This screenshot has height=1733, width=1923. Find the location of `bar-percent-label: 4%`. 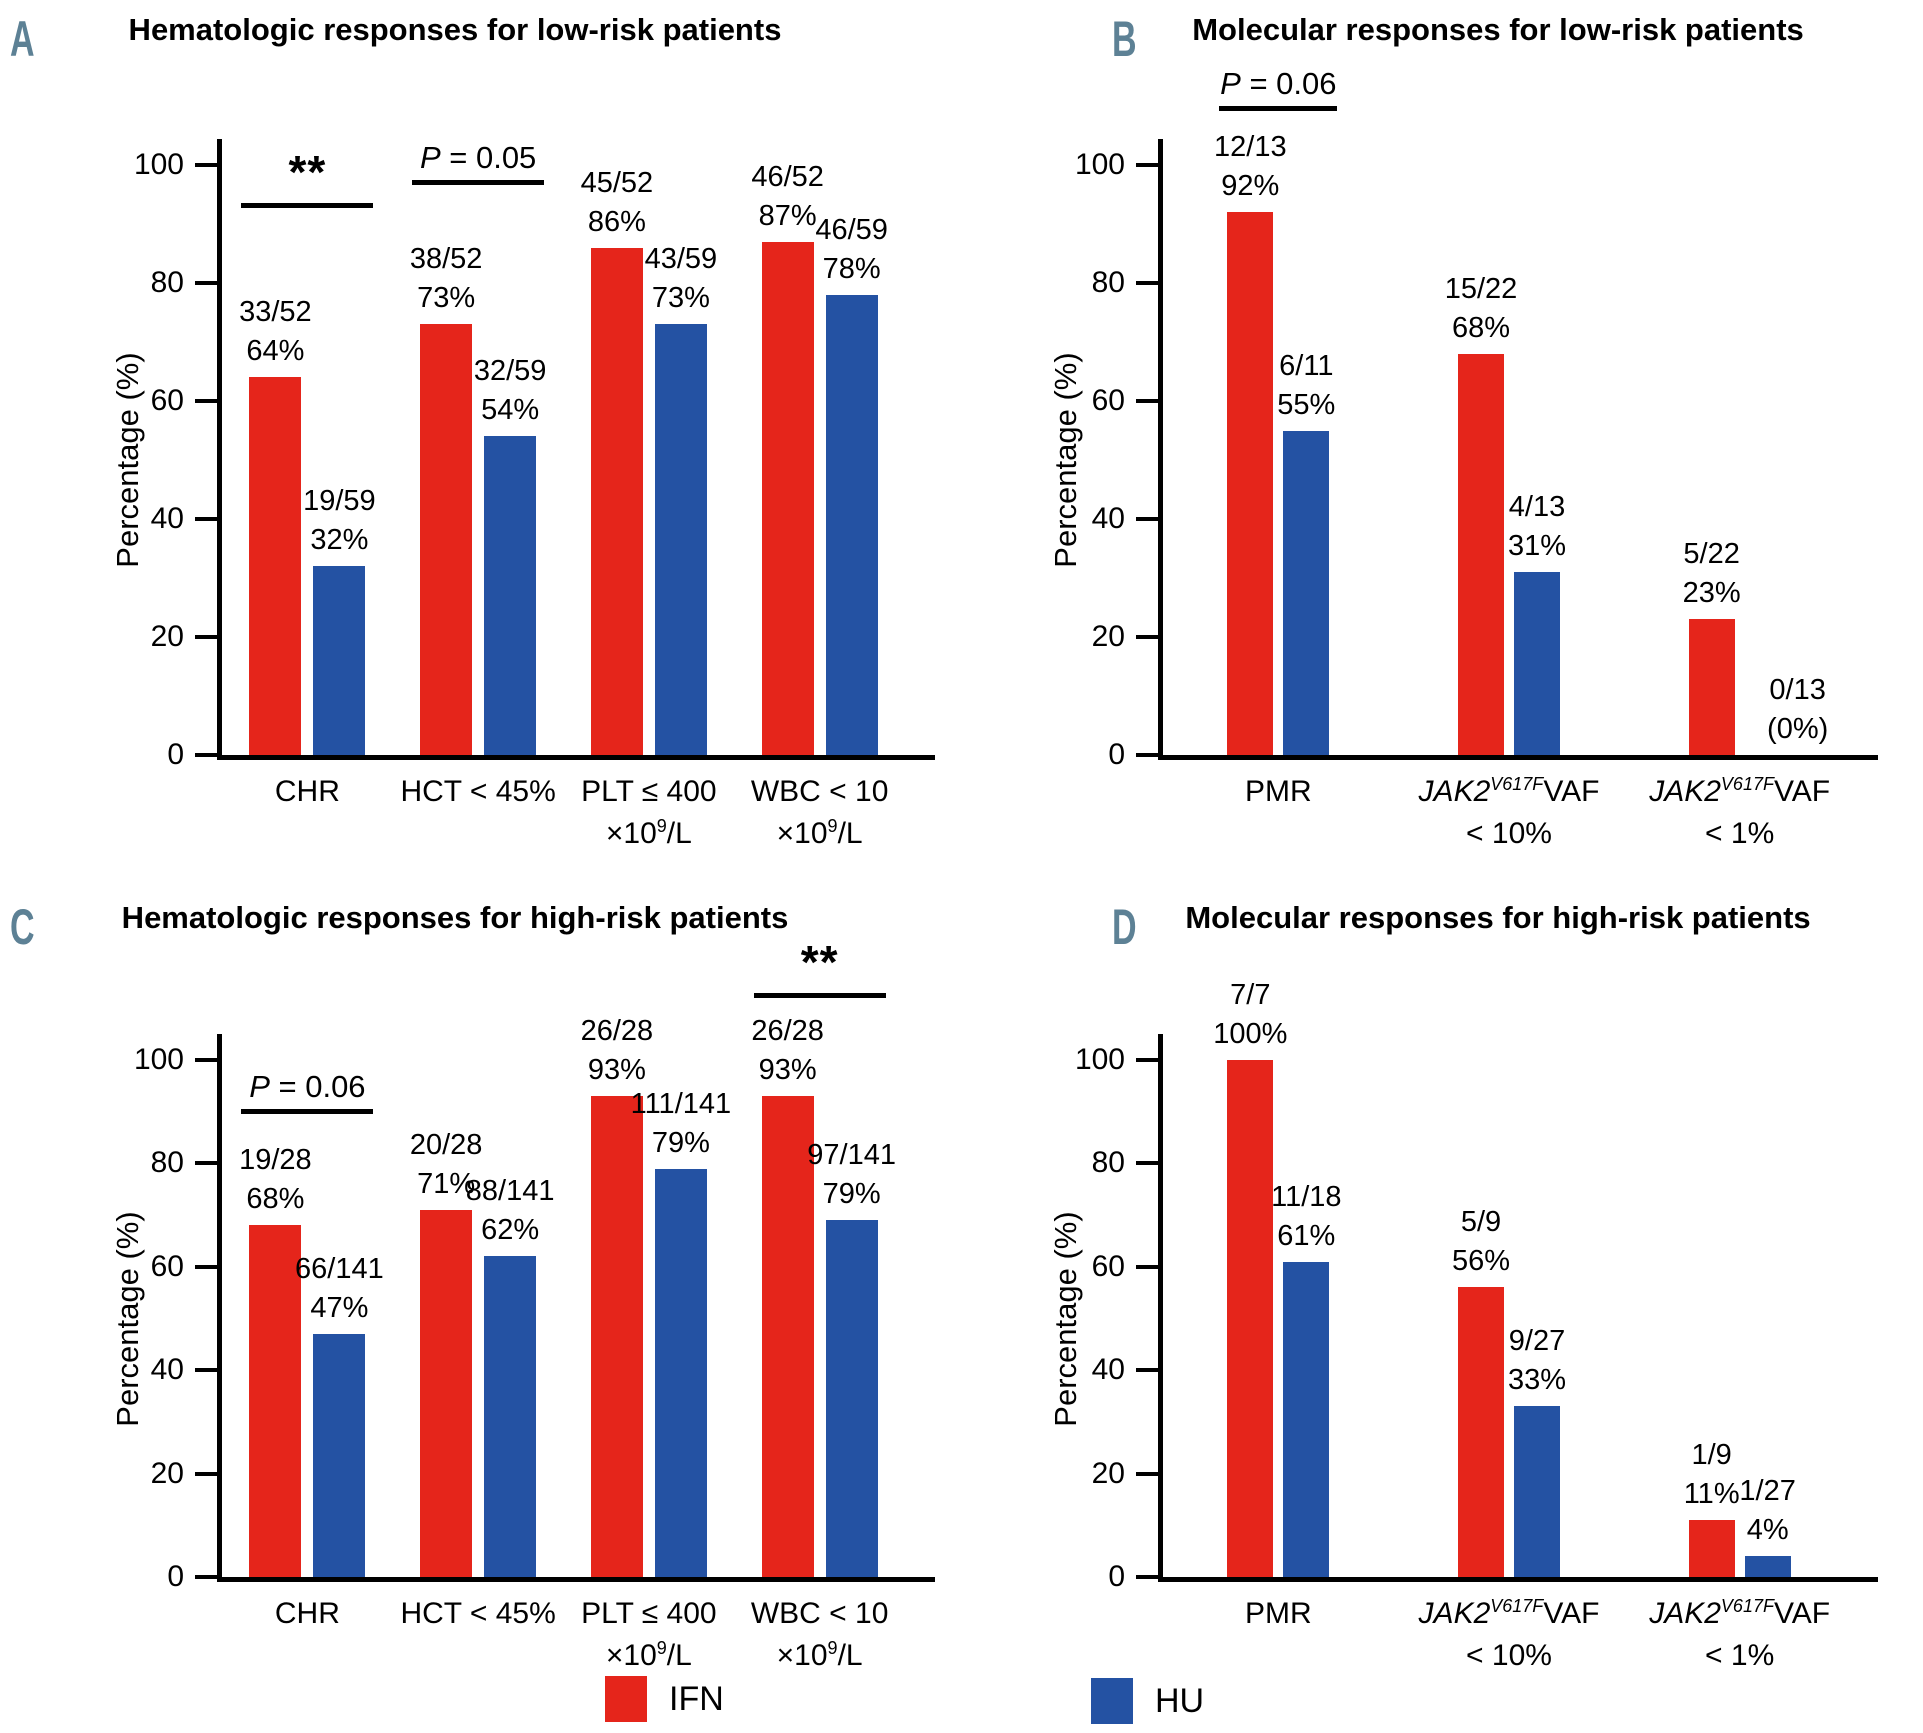

bar-percent-label: 4% is located at coordinates (1767, 1530).